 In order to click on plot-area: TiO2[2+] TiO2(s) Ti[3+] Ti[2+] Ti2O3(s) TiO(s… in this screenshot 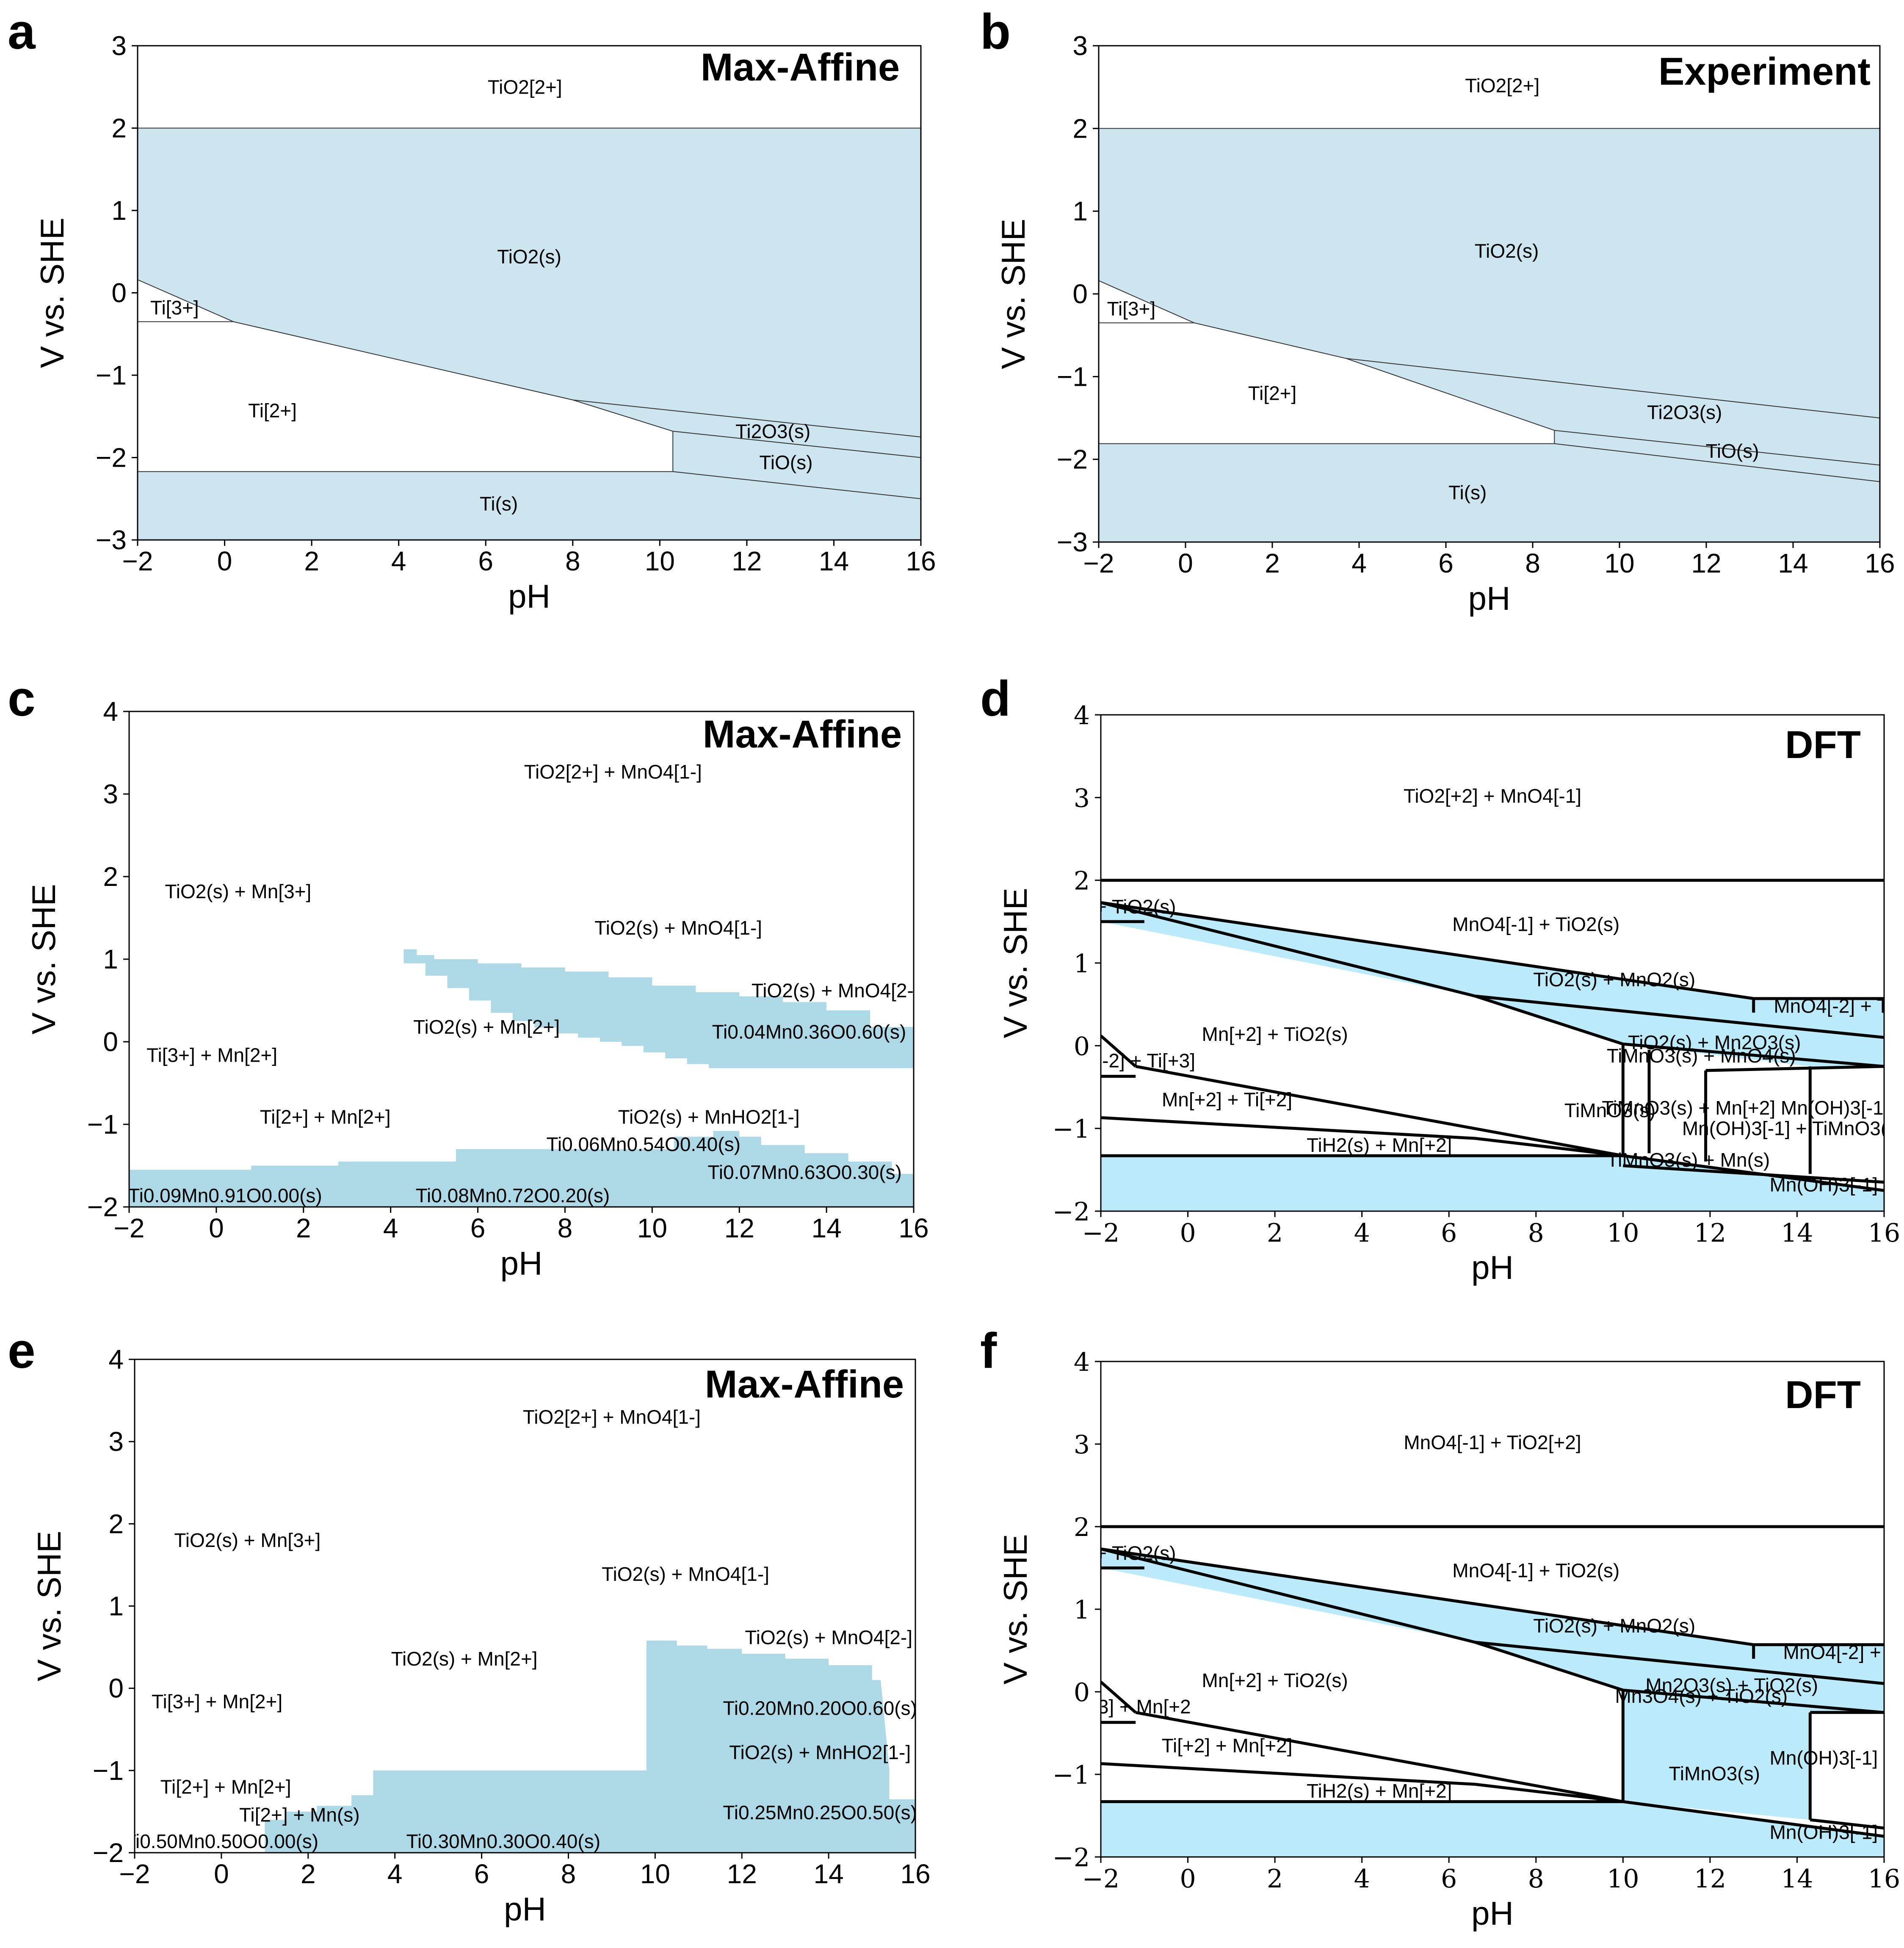, I will do `click(1489, 308)`.